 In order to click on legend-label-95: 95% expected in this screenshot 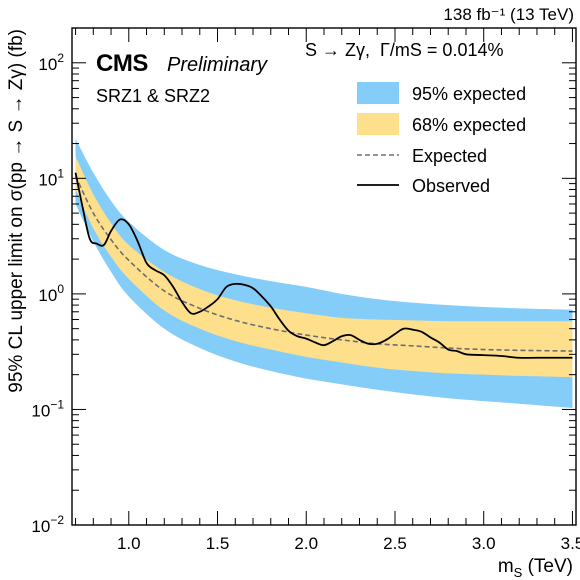, I will do `click(469, 94)`.